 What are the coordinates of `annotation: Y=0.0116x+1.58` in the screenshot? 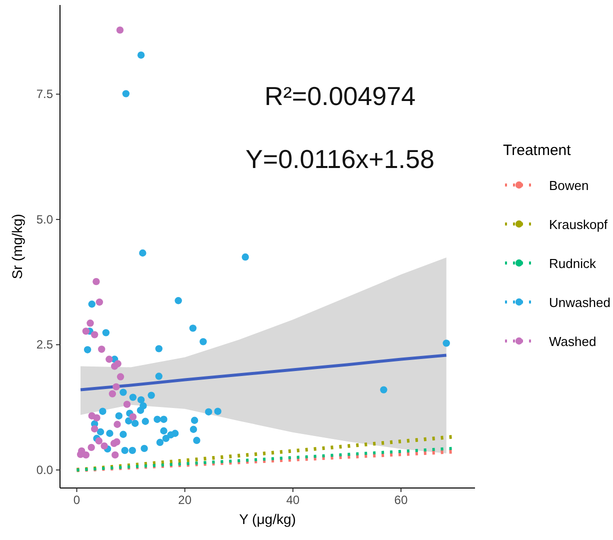 It's located at (340, 159).